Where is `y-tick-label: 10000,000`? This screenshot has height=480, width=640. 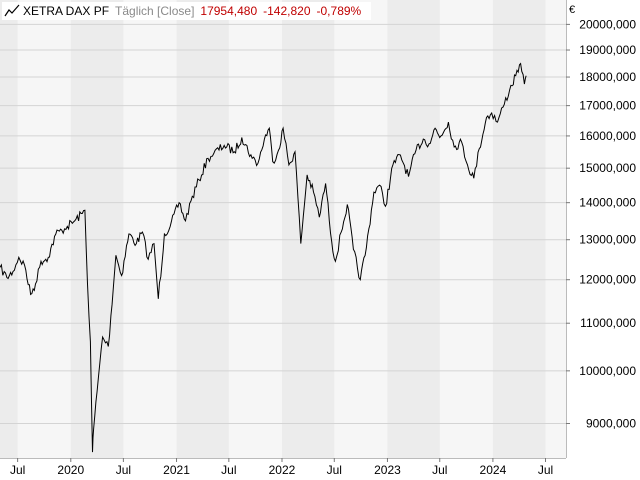 y-tick-label: 10000,000 is located at coordinates (607, 371).